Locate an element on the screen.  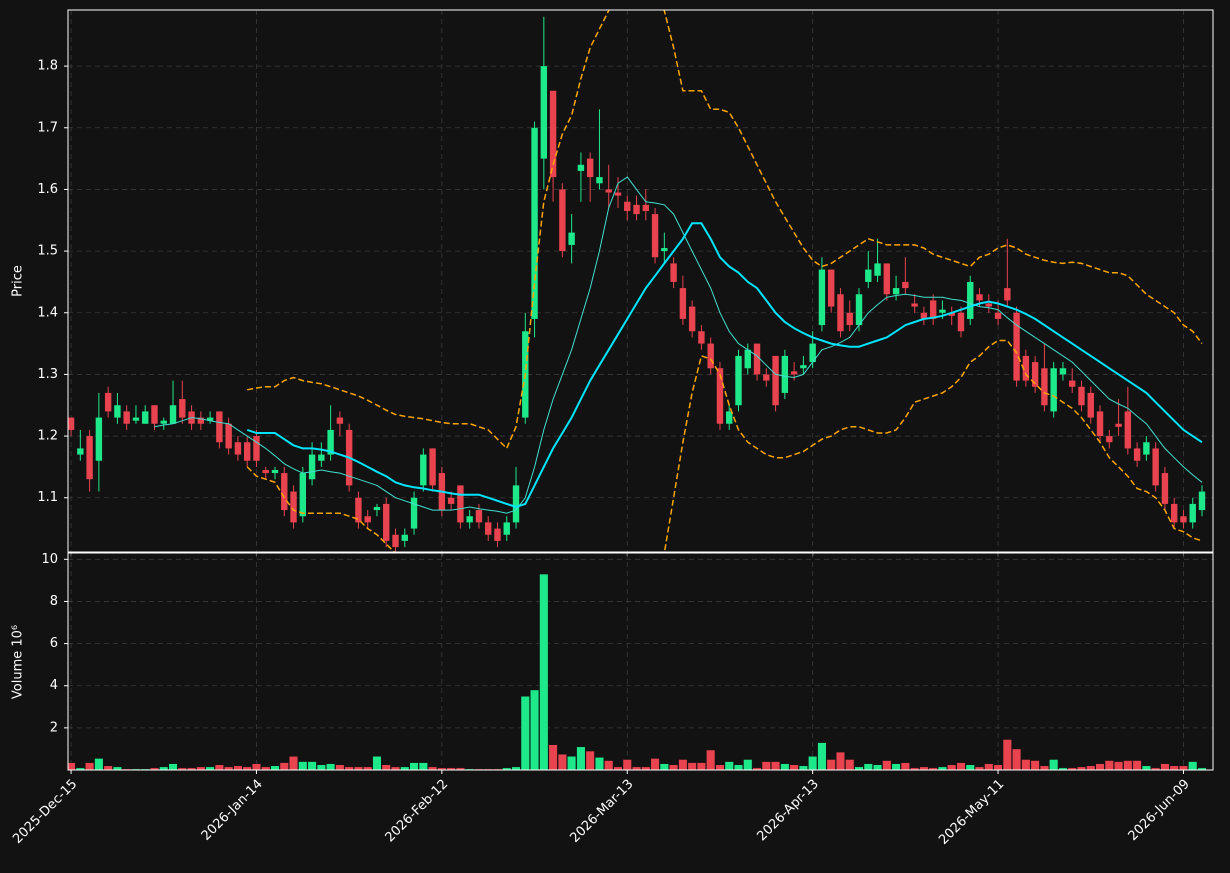
y-tick-label: 1.1 is located at coordinates (47, 497).